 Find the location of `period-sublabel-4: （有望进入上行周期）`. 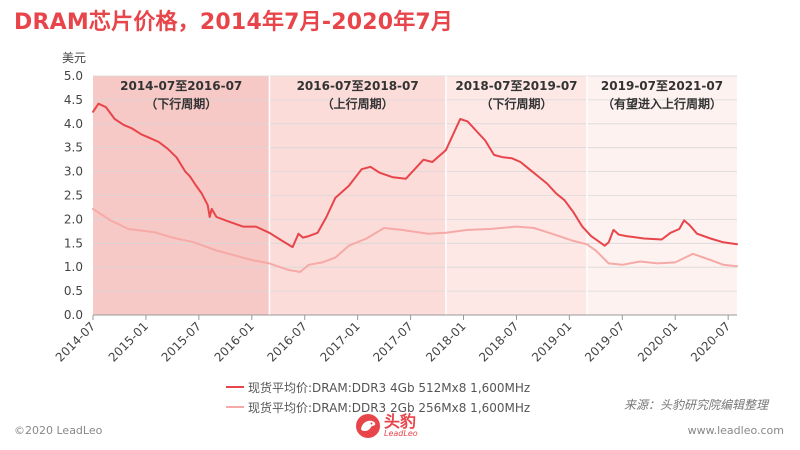

period-sublabel-4: （有望进入上行周期） is located at coordinates (662, 103).